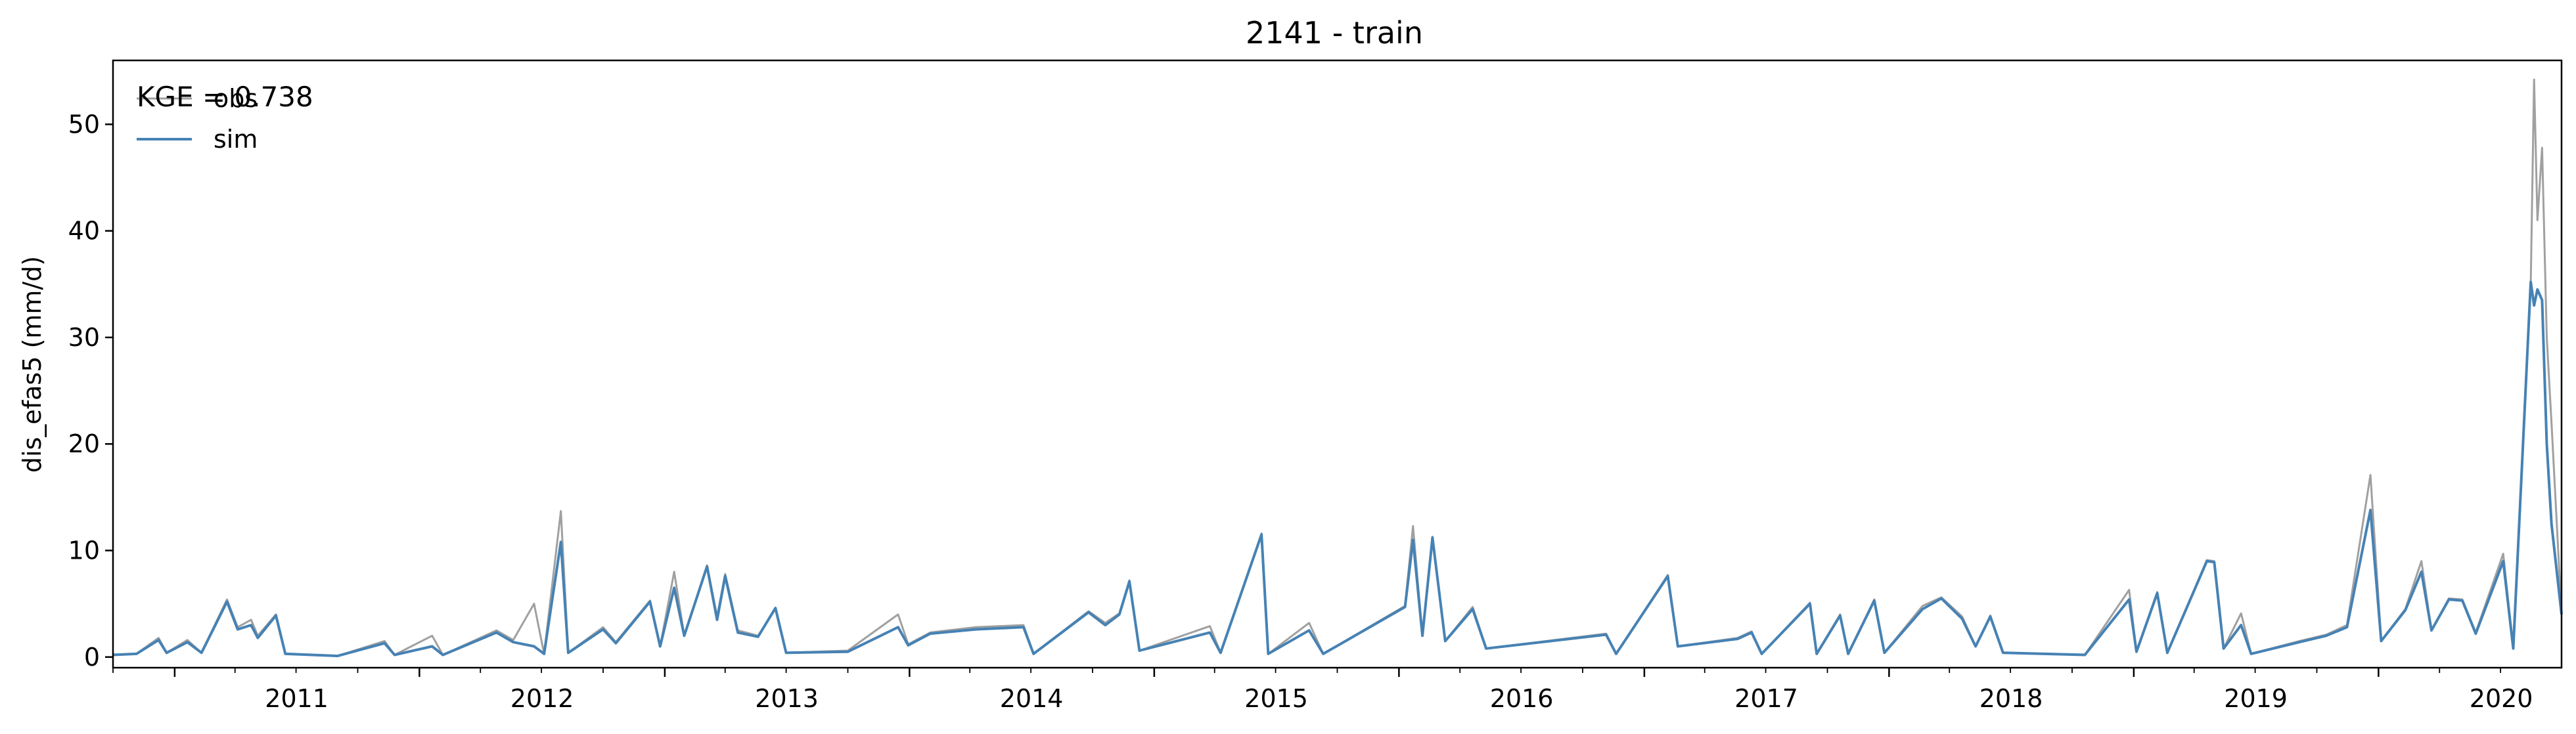 The image size is (2576, 734). What do you see at coordinates (296, 698) in the screenshot?
I see `x-tick-label-2011: 2011` at bounding box center [296, 698].